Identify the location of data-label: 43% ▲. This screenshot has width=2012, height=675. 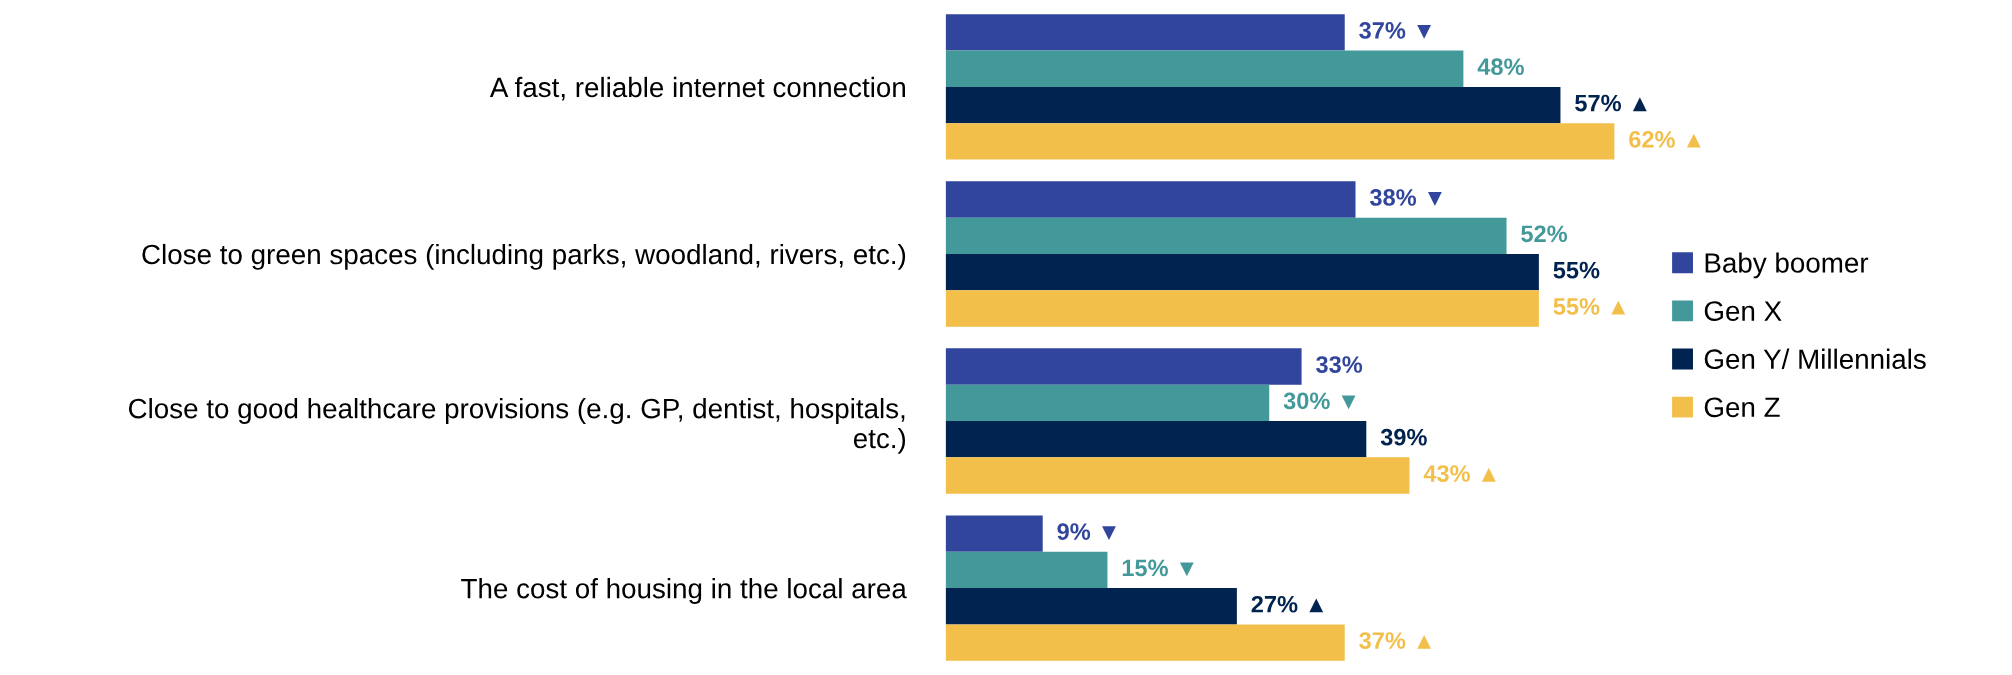
(1459, 473).